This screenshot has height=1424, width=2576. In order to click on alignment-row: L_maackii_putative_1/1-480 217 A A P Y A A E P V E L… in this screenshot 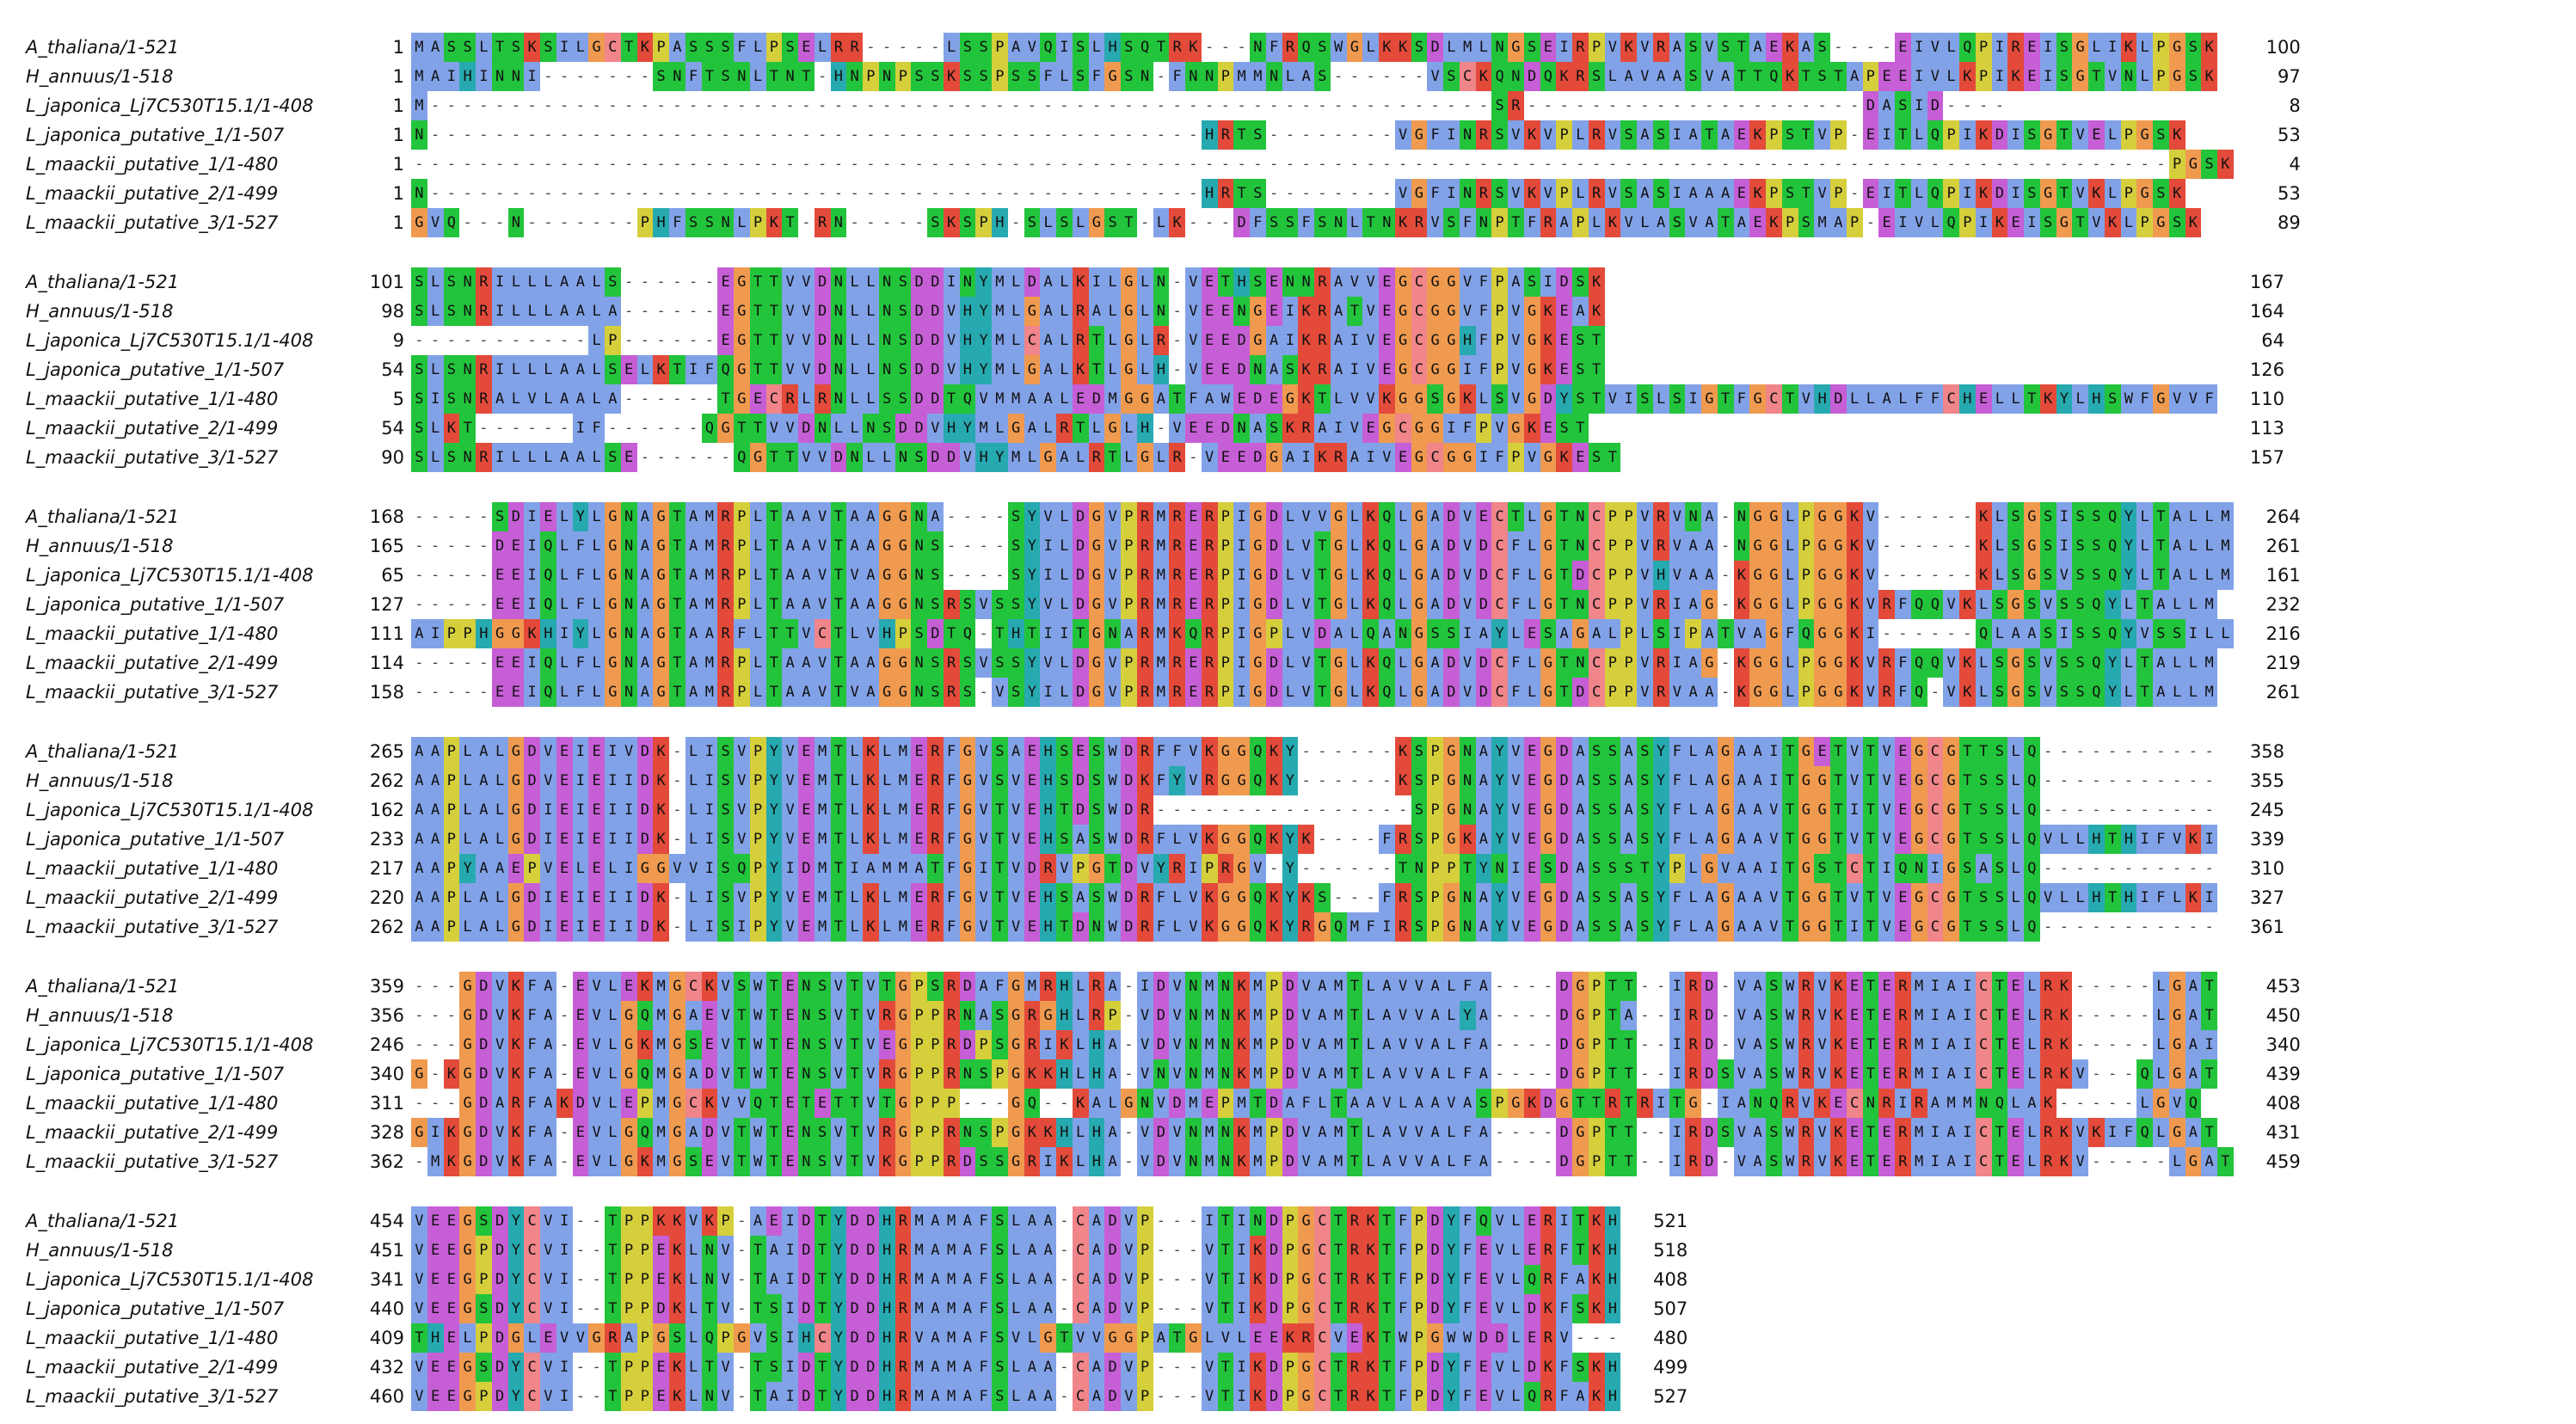, I will do `click(1288, 869)`.